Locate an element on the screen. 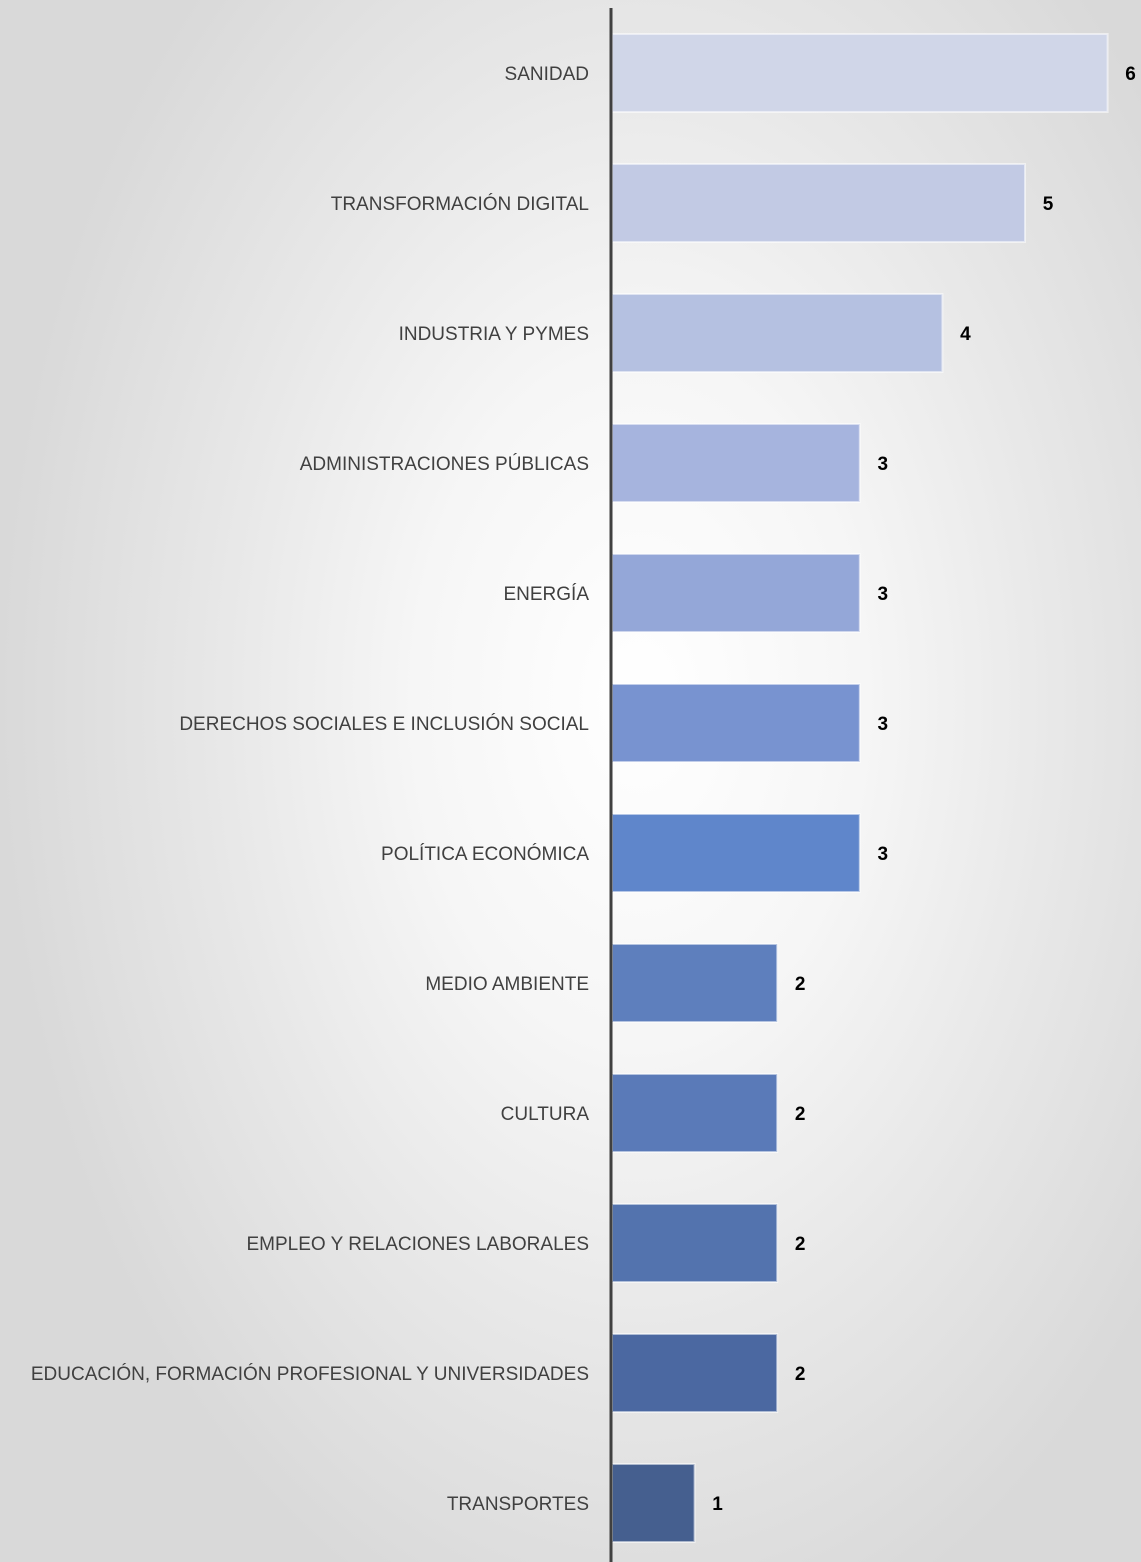 This screenshot has height=1562, width=1141. value-label: 1 is located at coordinates (717, 1504).